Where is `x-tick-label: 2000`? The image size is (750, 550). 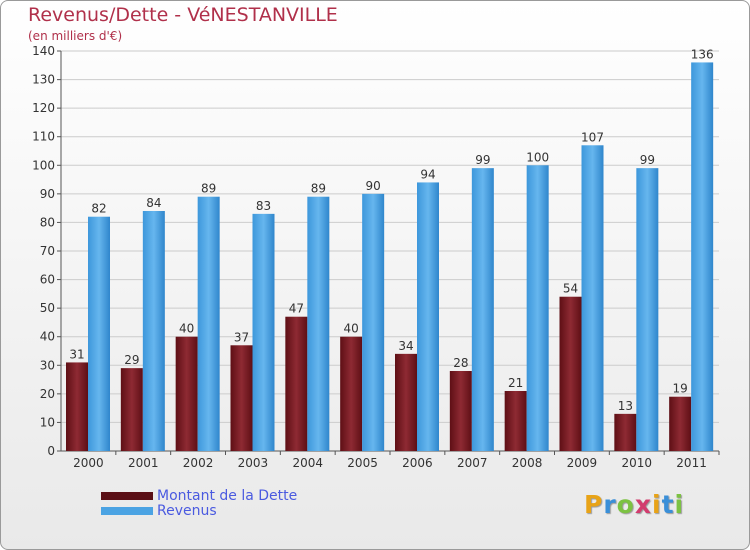
x-tick-label: 2000 is located at coordinates (88, 463).